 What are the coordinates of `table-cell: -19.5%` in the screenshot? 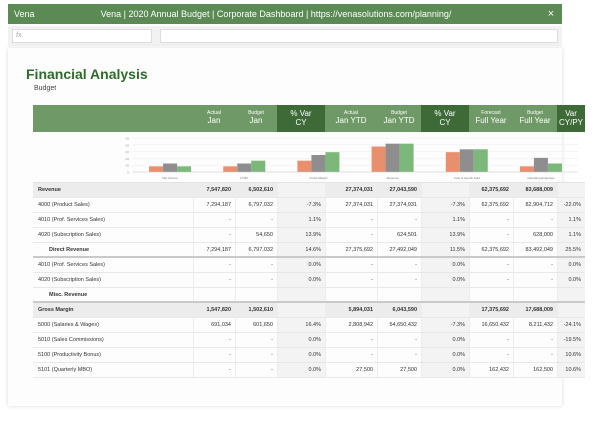 It's located at (571, 340).